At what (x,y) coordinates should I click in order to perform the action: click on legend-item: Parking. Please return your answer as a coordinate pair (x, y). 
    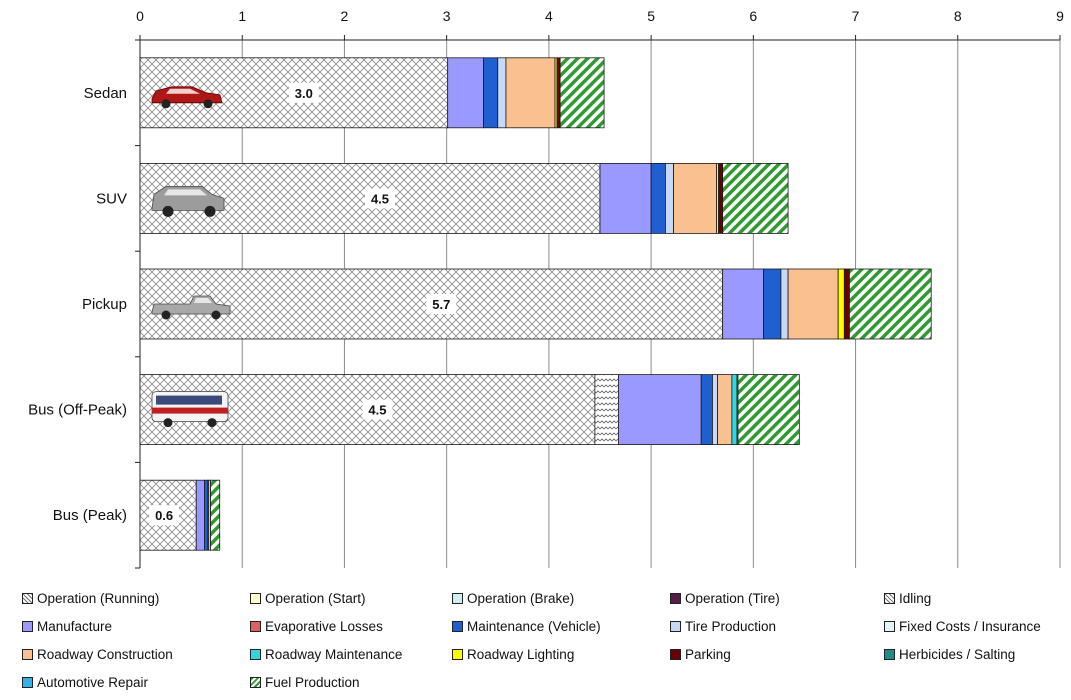
    Looking at the image, I should click on (700, 654).